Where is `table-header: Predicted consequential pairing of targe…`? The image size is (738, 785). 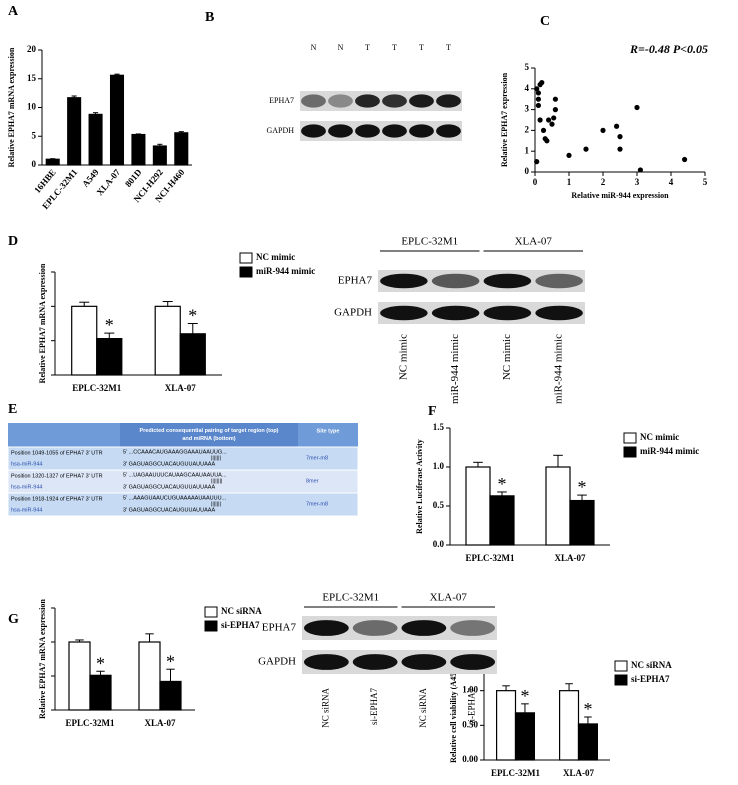
table-header: Predicted consequential pairing of targe… is located at coordinates (208, 435).